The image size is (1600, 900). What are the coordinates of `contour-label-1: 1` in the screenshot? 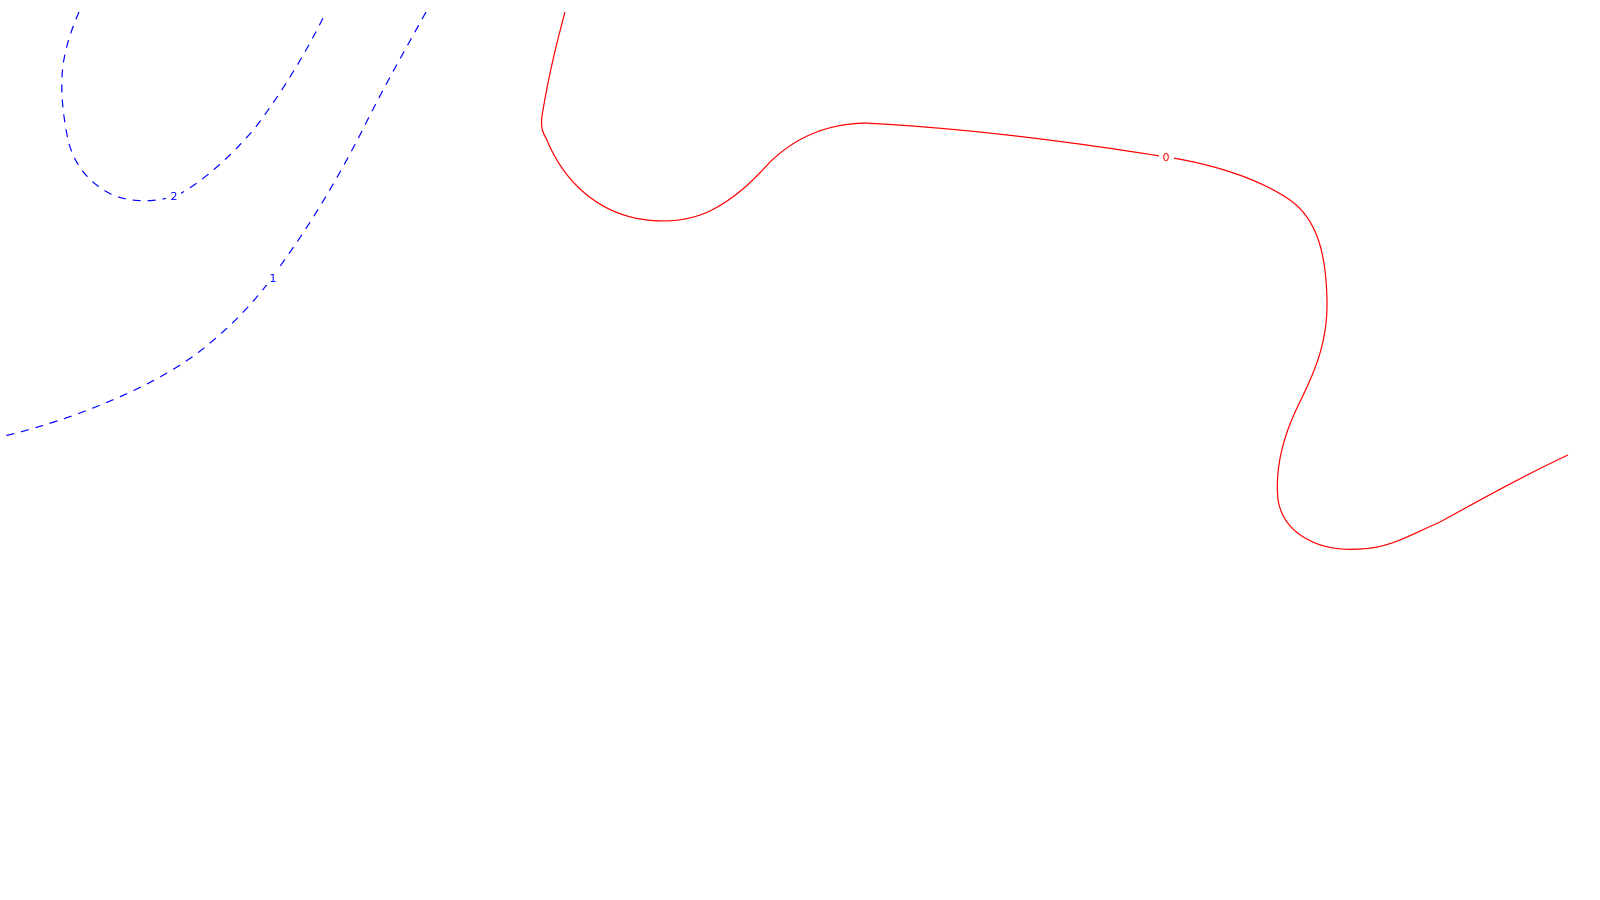 It's located at (273, 278).